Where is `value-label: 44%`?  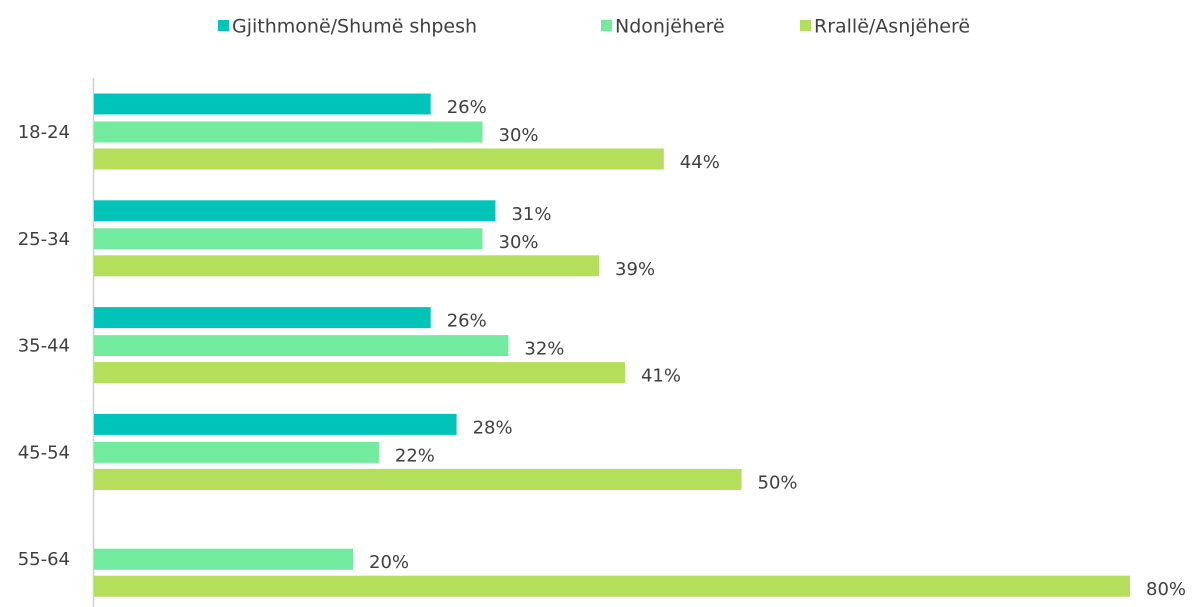
value-label: 44% is located at coordinates (700, 162).